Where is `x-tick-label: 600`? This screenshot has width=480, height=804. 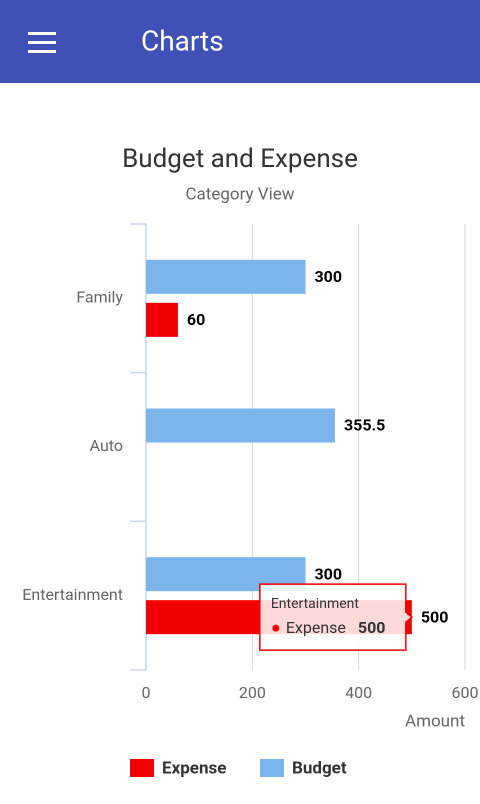 x-tick-label: 600 is located at coordinates (465, 692).